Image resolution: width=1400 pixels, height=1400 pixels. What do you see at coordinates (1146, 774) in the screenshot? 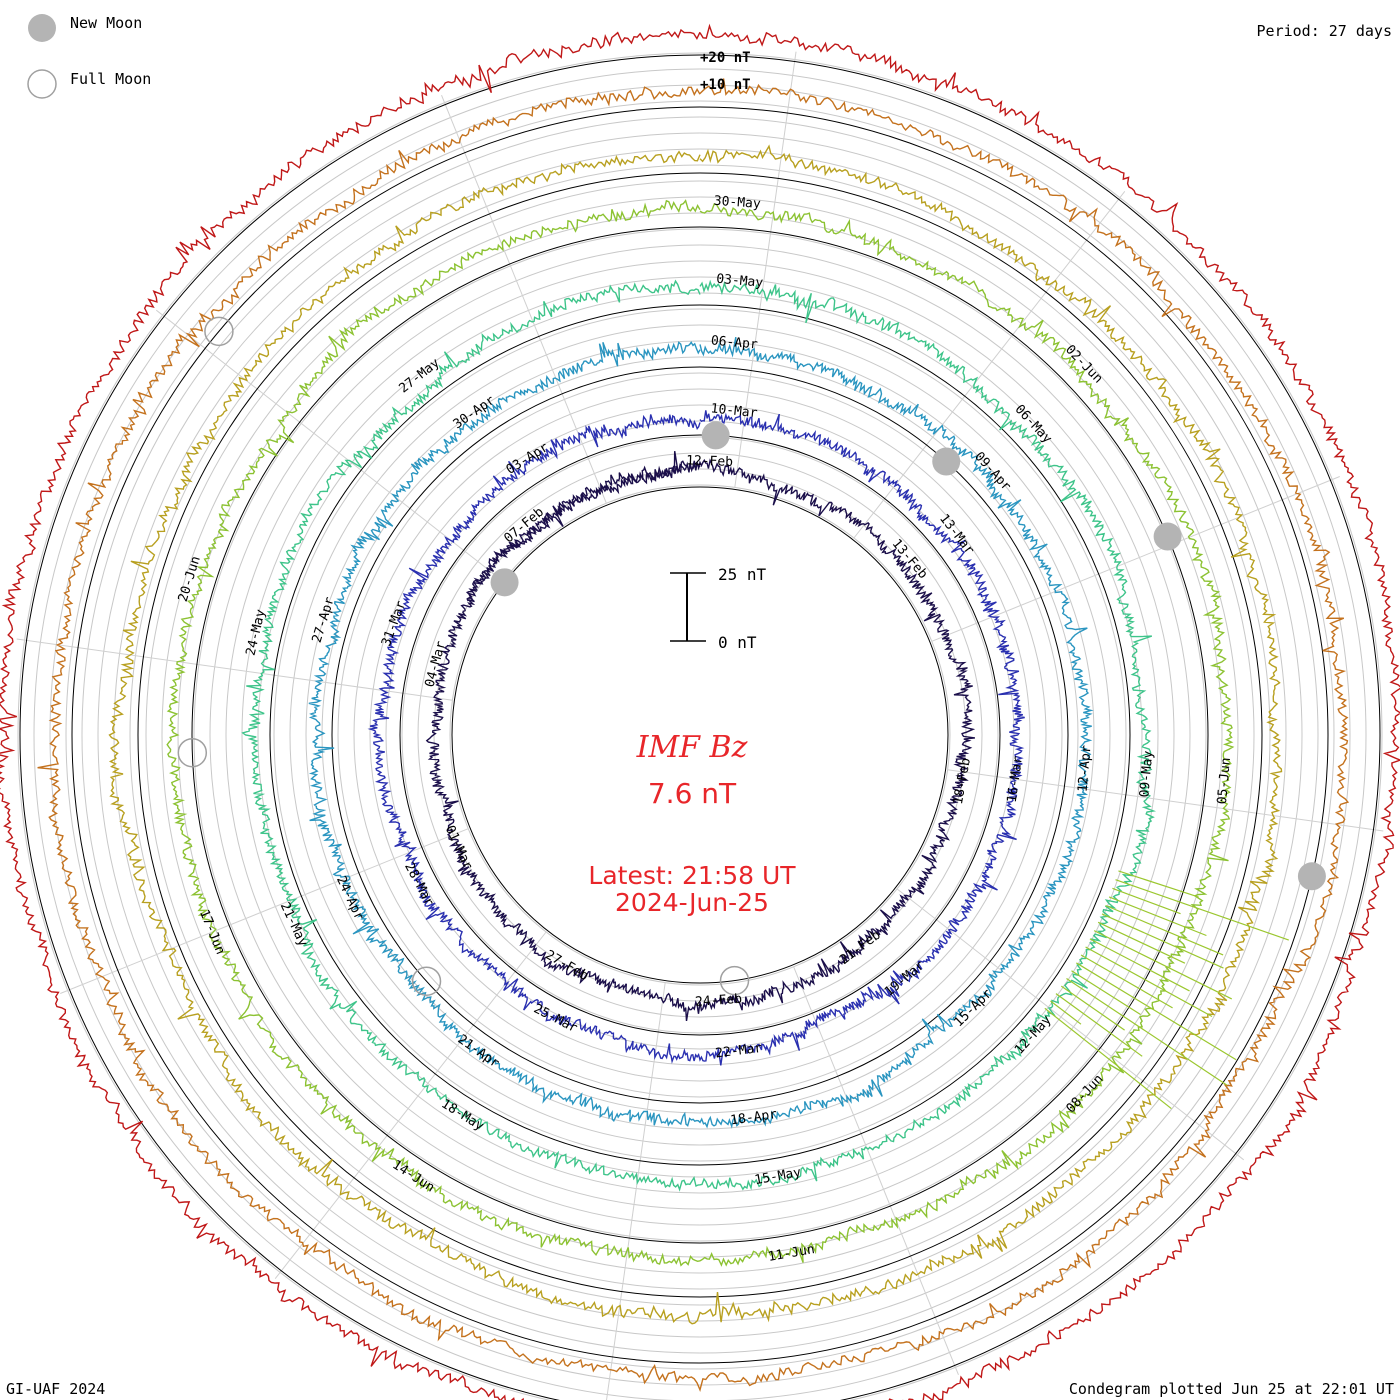
I see `date-label: 09-May` at bounding box center [1146, 774].